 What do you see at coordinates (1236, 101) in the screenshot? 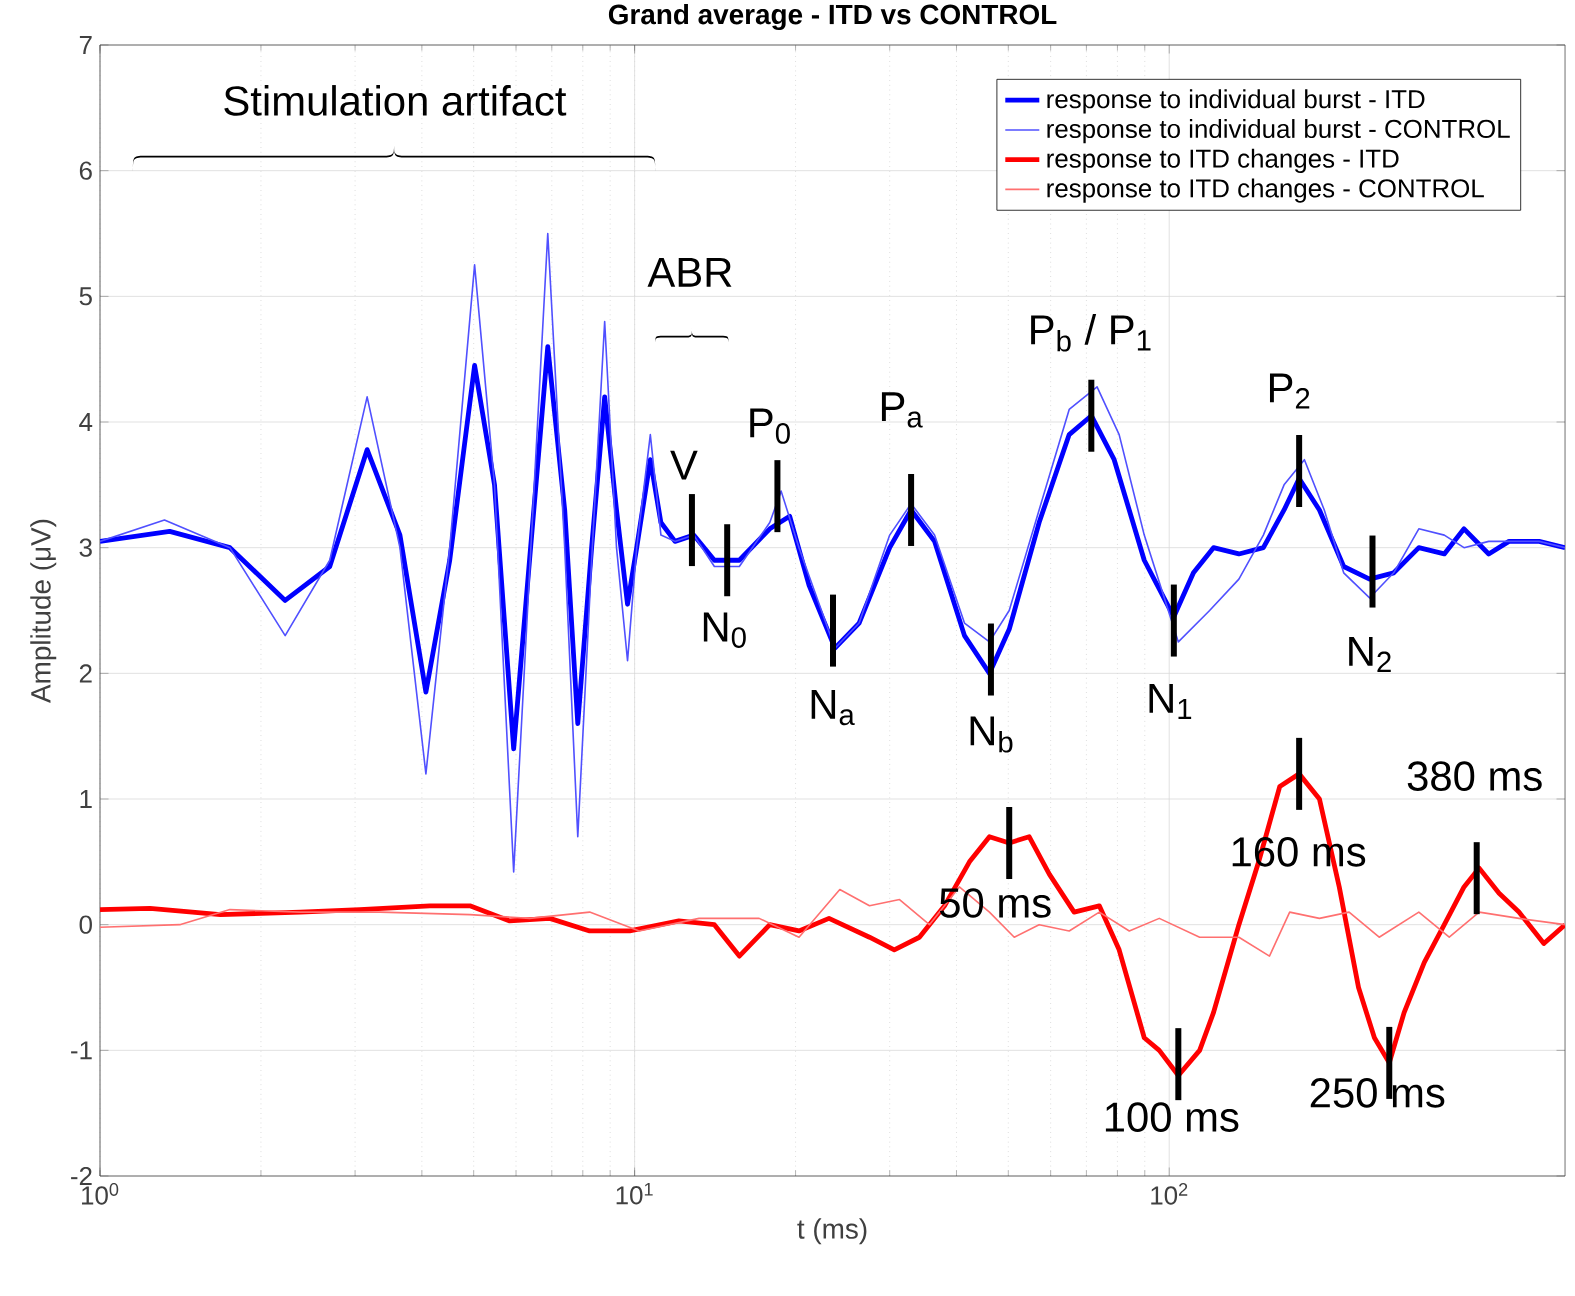
I see `legend-label: response to individual burst - ITD` at bounding box center [1236, 101].